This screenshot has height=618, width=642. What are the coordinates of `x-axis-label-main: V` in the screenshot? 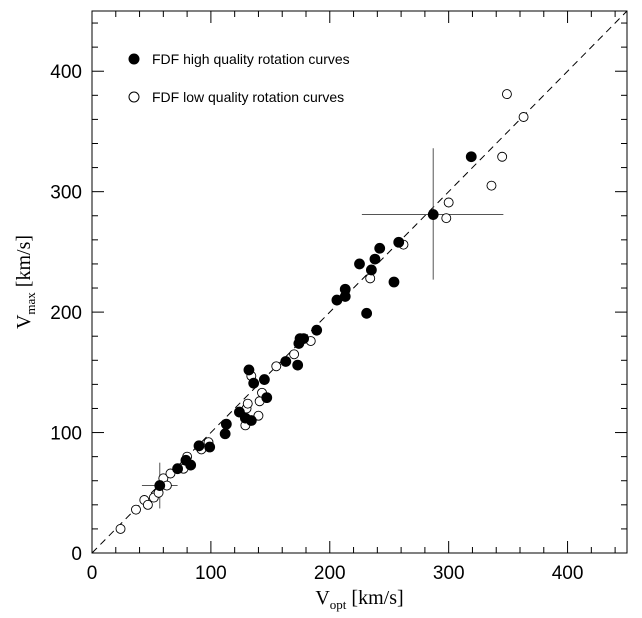 It's located at (322, 598).